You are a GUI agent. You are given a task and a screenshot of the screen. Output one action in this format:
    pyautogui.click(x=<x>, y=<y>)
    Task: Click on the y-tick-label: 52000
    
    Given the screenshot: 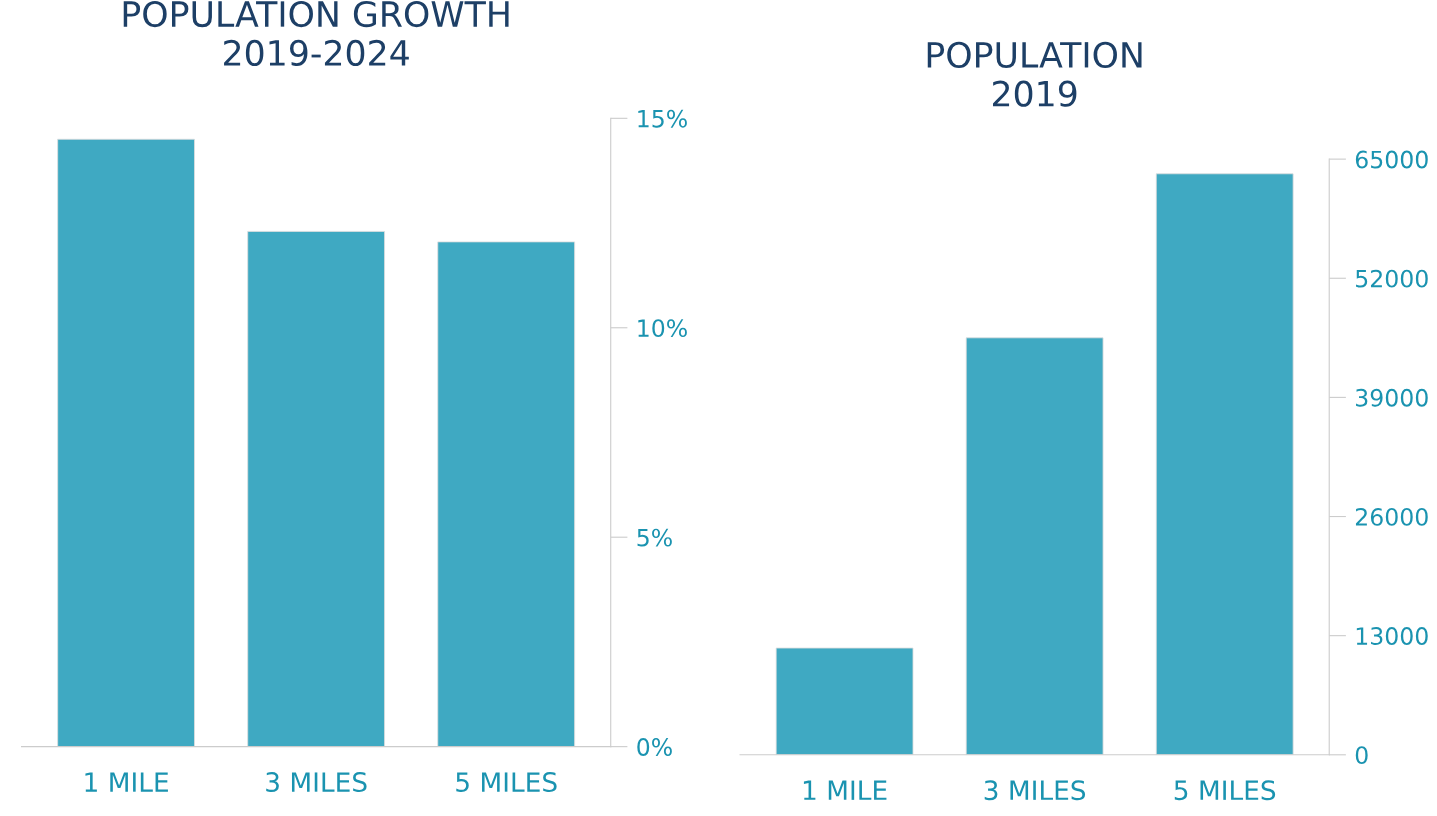 What is the action you would take?
    pyautogui.click(x=1392, y=278)
    